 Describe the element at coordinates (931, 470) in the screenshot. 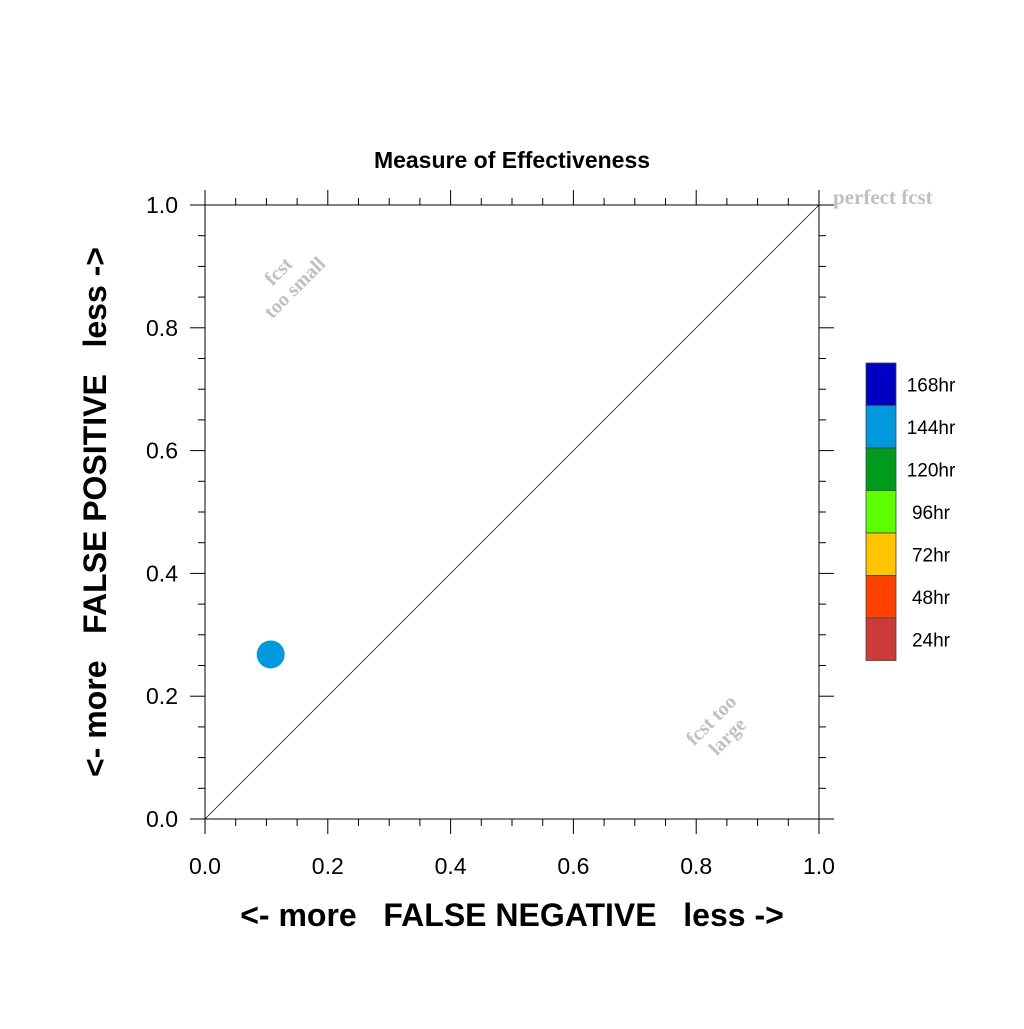

I see `legend-label: 120hr` at that location.